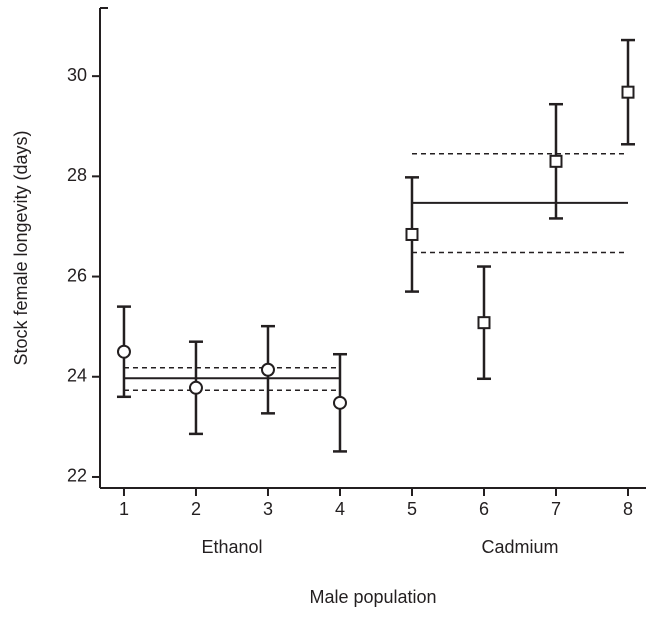 This screenshot has width=646, height=619. What do you see at coordinates (412, 509) in the screenshot?
I see `x-tick-label: 5` at bounding box center [412, 509].